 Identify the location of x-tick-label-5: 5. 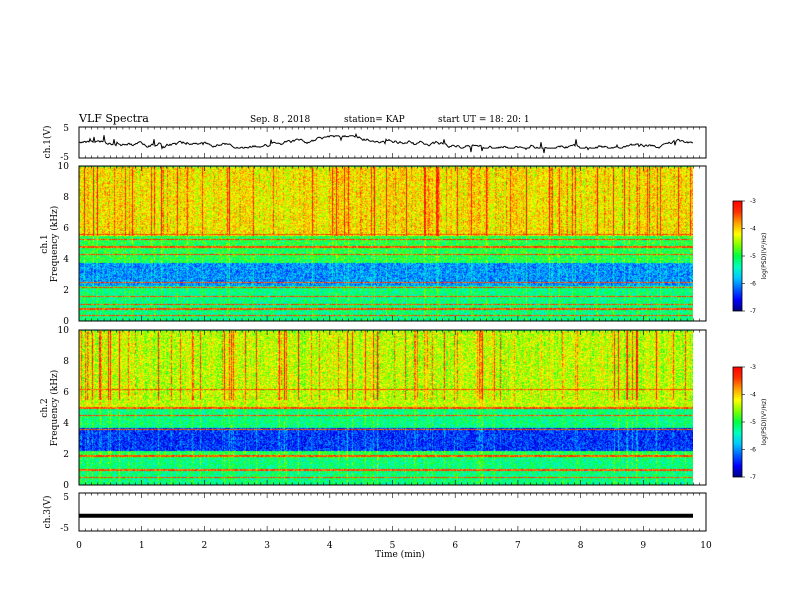
(393, 546).